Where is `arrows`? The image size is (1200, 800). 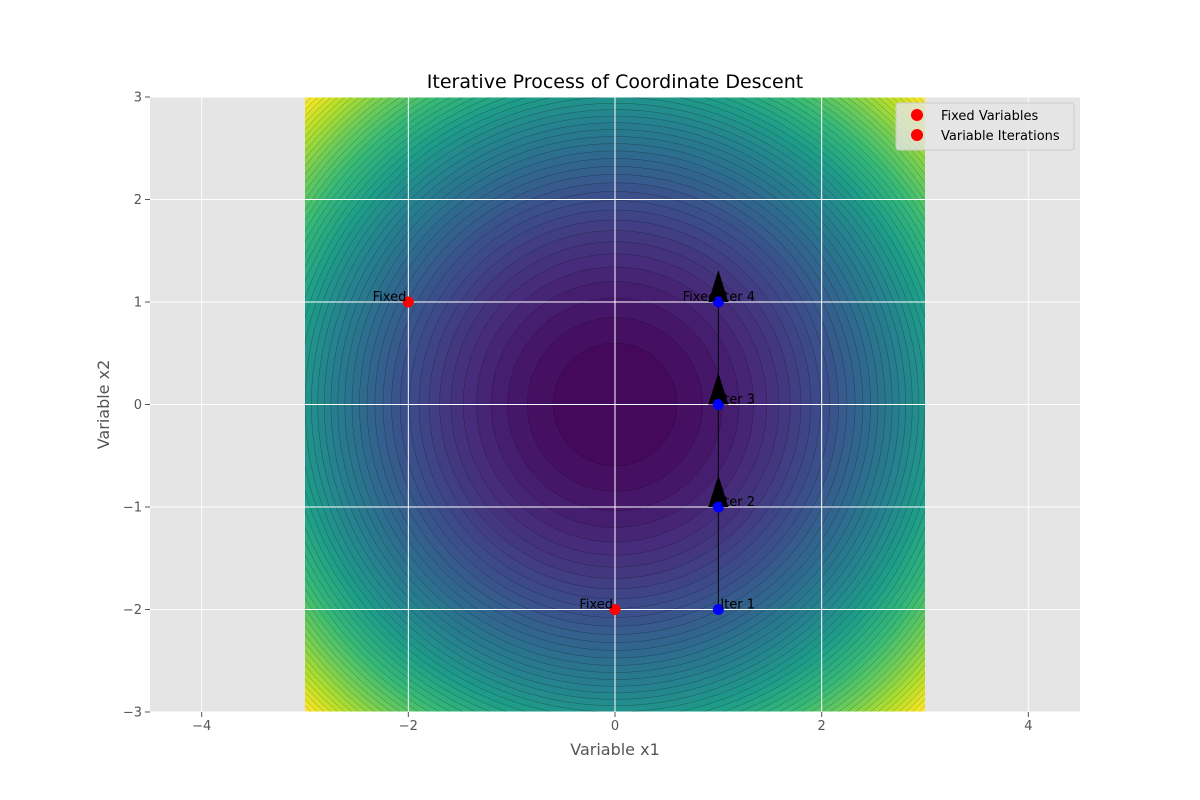 arrows is located at coordinates (718, 440).